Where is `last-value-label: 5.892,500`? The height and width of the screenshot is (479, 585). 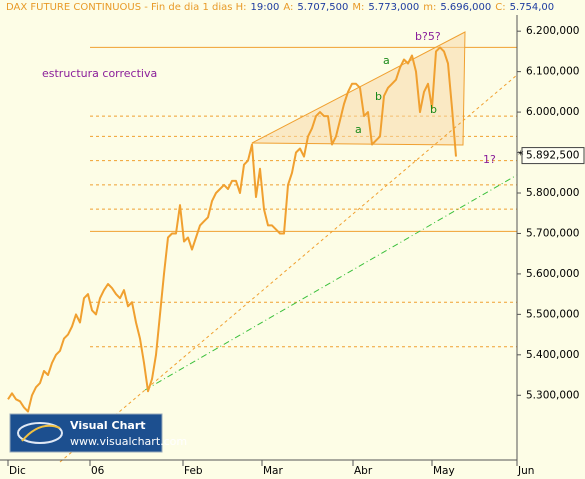 last-value-label: 5.892,500 is located at coordinates (552, 156).